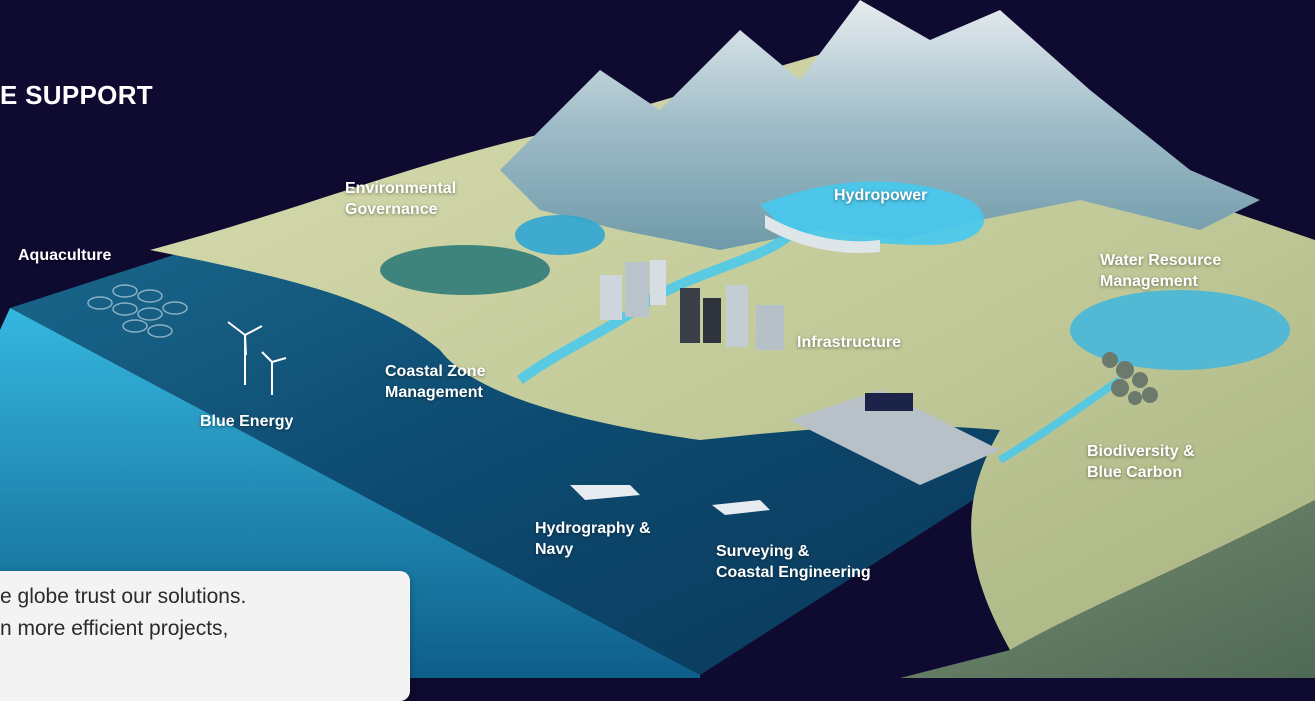 This screenshot has height=701, width=1315. What do you see at coordinates (1161, 271) in the screenshot?
I see `label-water-resource-management: Water Resource Management` at bounding box center [1161, 271].